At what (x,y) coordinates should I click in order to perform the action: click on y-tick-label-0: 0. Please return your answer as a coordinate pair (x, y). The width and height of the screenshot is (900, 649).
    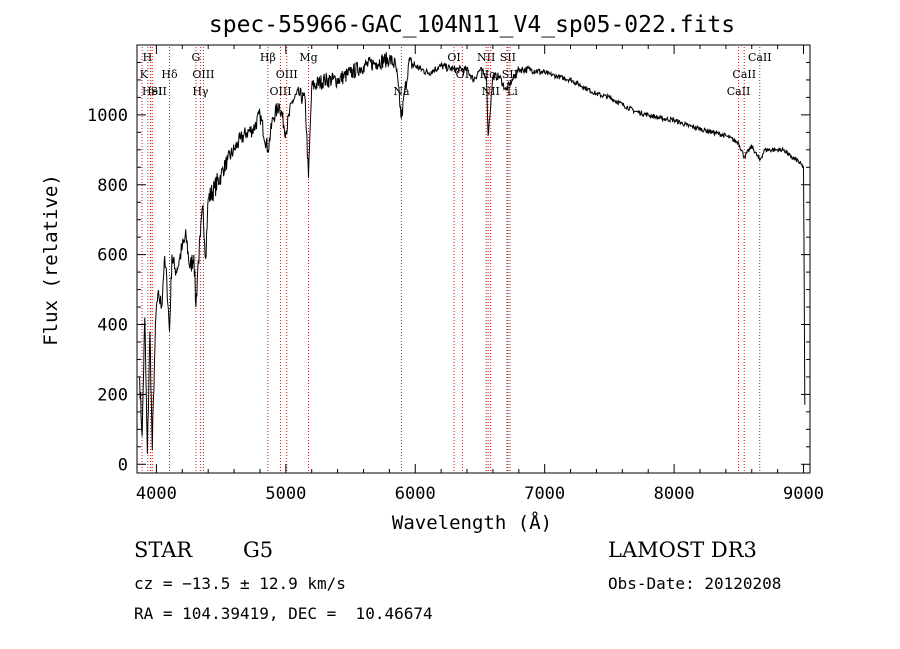
    Looking at the image, I should click on (123, 465).